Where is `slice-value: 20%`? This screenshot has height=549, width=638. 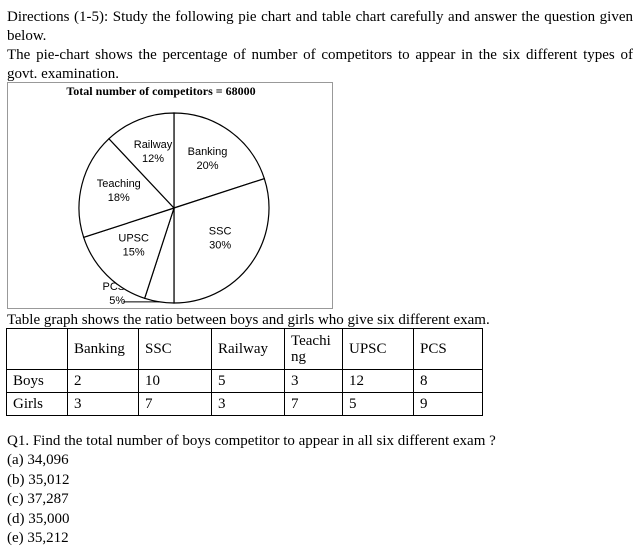
slice-value: 20% is located at coordinates (207, 166).